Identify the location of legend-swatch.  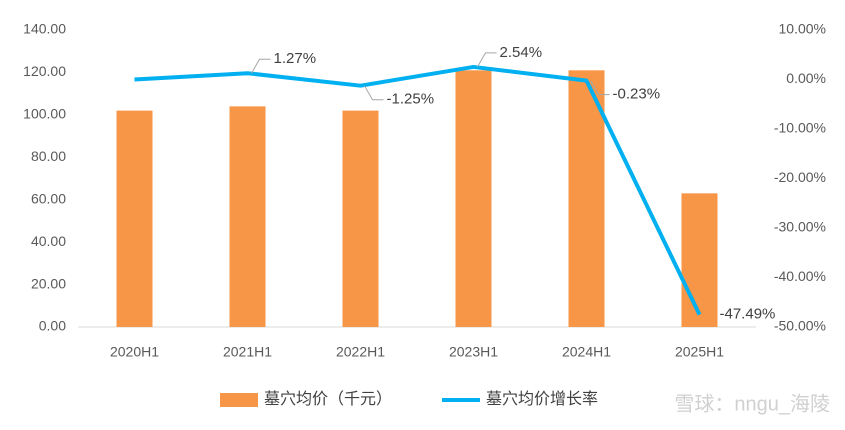
(239, 400).